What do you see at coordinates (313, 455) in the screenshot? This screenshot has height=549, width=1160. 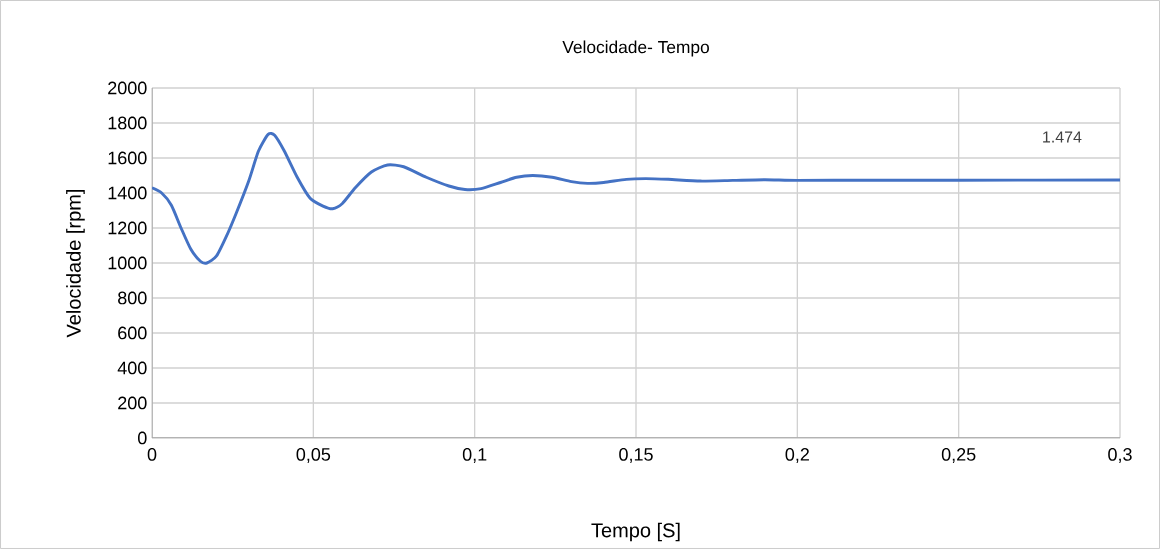 I see `x-tick-label: 0,05` at bounding box center [313, 455].